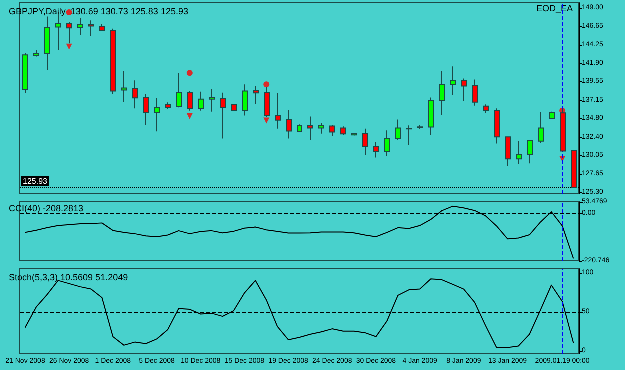 Image resolution: width=625 pixels, height=370 pixels. Describe the element at coordinates (35, 181) in the screenshot. I see `ref-line-label: 125.93` at that location.